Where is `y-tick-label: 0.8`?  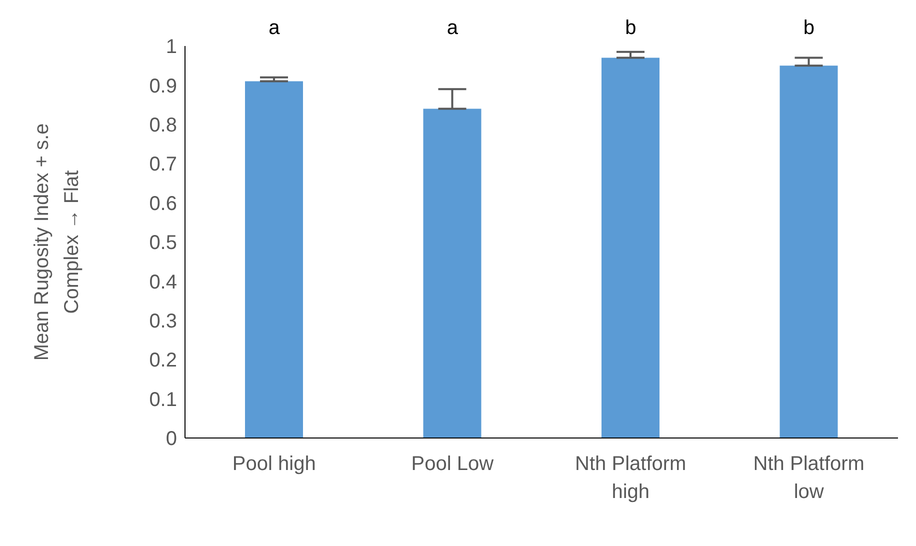 y-tick-label: 0.8 is located at coordinates (163, 125).